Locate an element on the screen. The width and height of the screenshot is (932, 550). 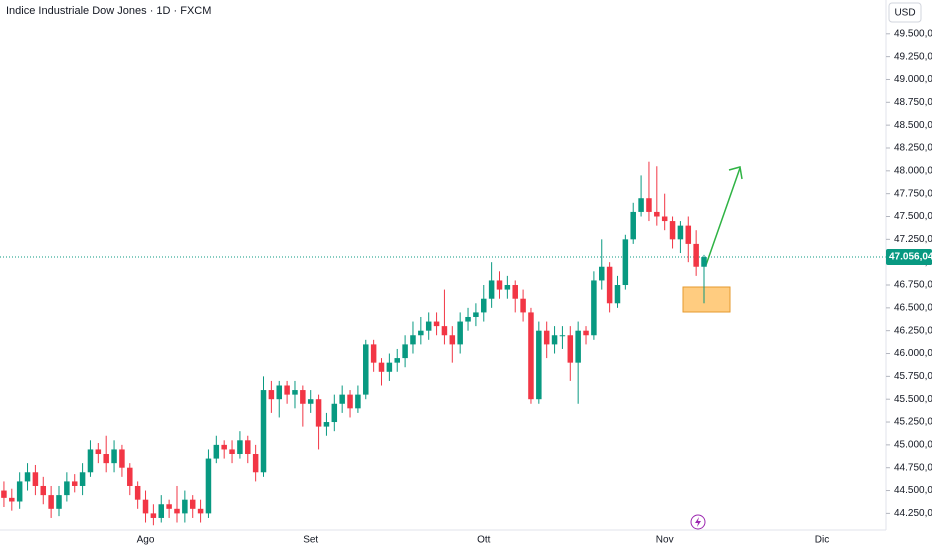
arrow-head is located at coordinates (735, 173).